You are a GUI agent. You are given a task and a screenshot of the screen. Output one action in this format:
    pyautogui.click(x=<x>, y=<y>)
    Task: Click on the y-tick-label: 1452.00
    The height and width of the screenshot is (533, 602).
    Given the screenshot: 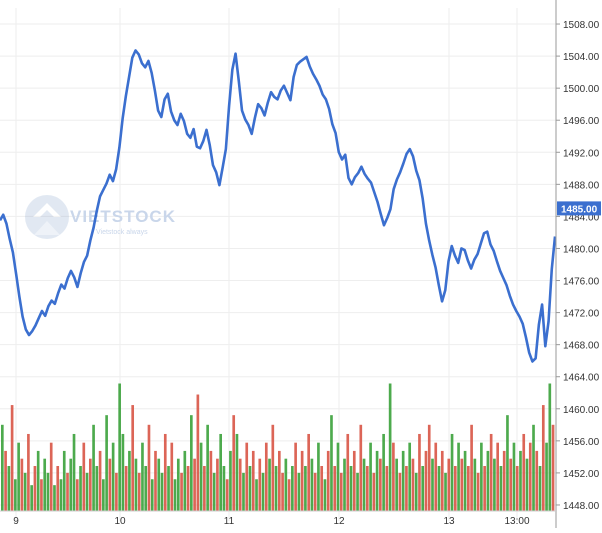 What is the action you would take?
    pyautogui.click(x=581, y=474)
    